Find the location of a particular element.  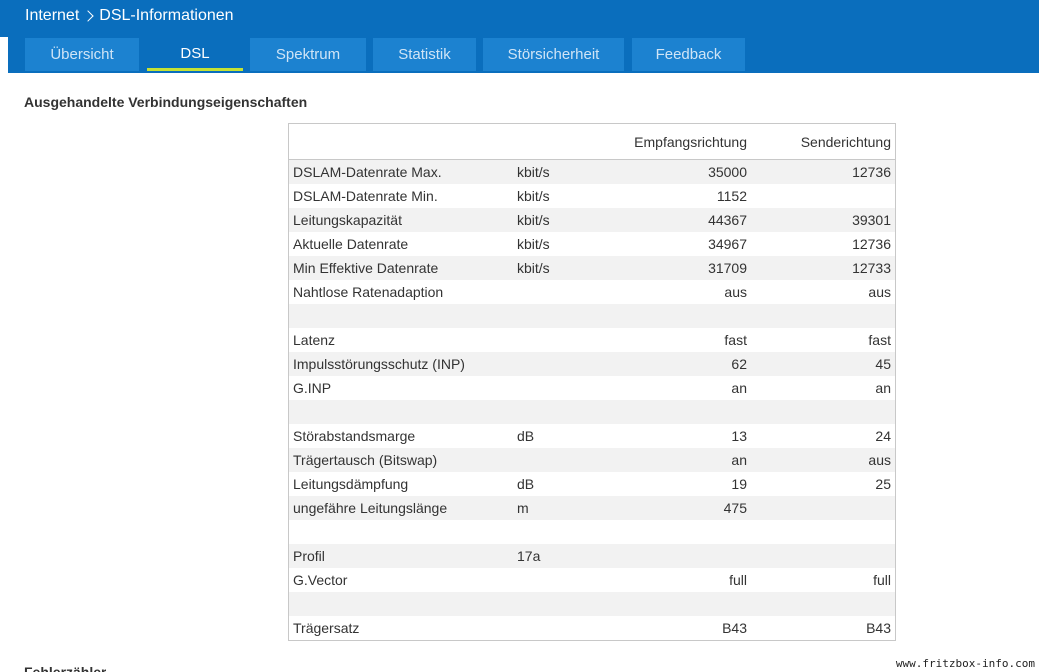

table-row: Trägersatz B43 B43 is located at coordinates (592, 628).